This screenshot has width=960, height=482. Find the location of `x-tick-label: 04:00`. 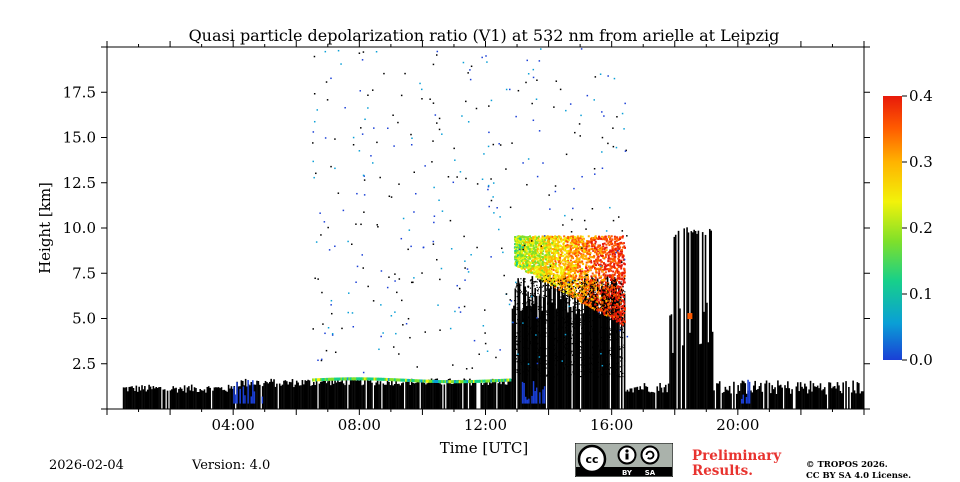

x-tick-label: 04:00 is located at coordinates (233, 425).